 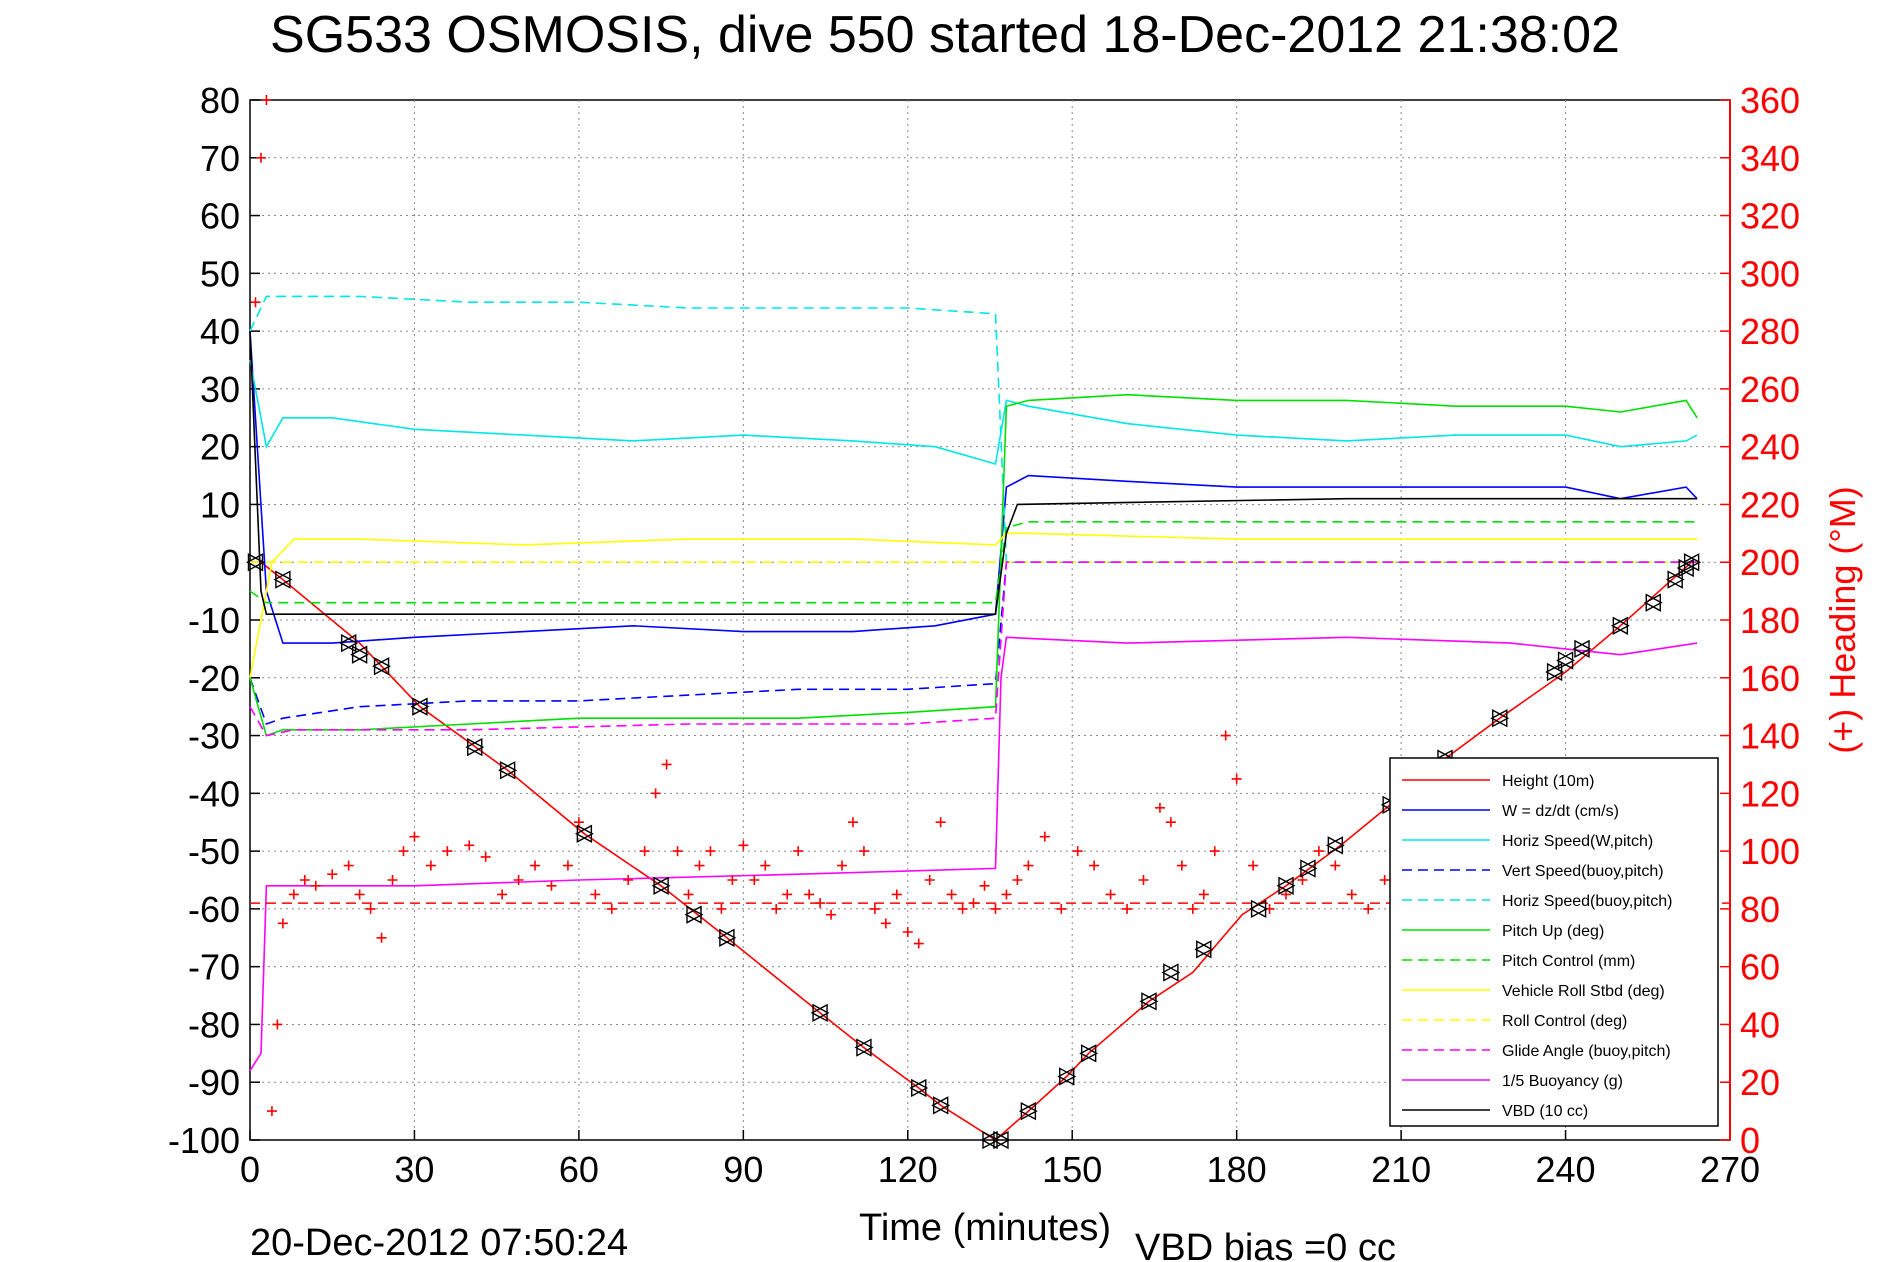 What do you see at coordinates (214, 678) in the screenshot?
I see `y-tick-label: -20` at bounding box center [214, 678].